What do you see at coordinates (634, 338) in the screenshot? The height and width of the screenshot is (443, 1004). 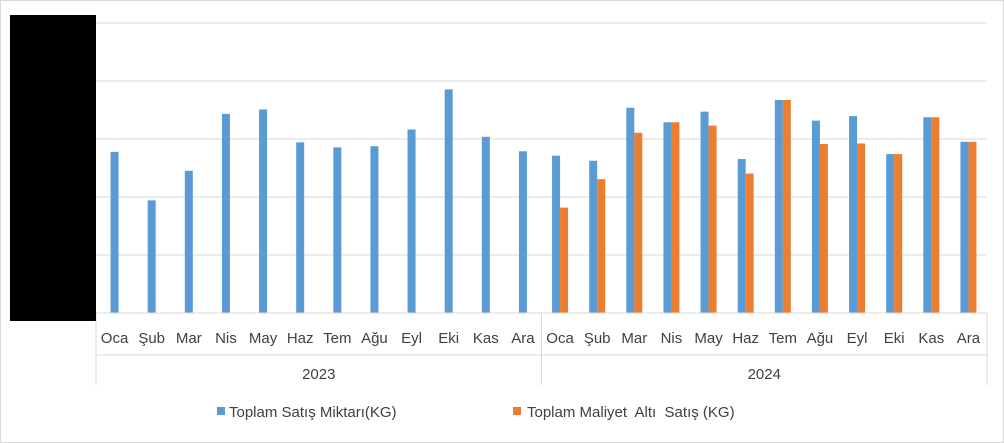 I see `tick-label-2024-Mar: Mar` at bounding box center [634, 338].